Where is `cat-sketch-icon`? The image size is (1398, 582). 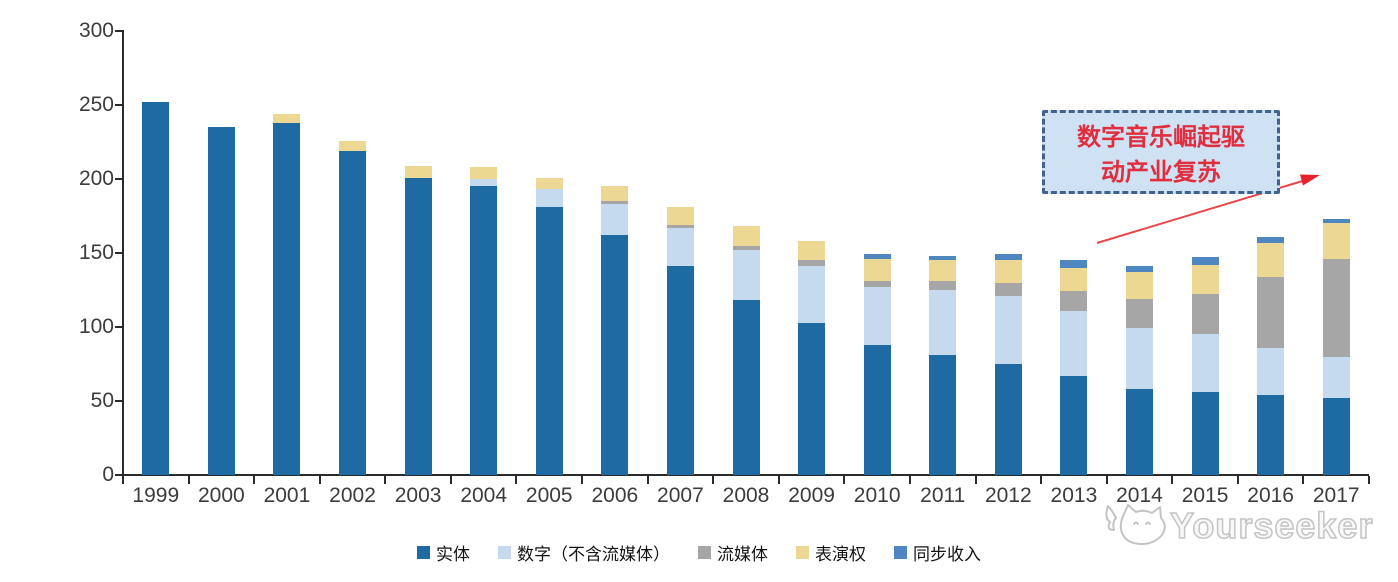 cat-sketch-icon is located at coordinates (1135, 524).